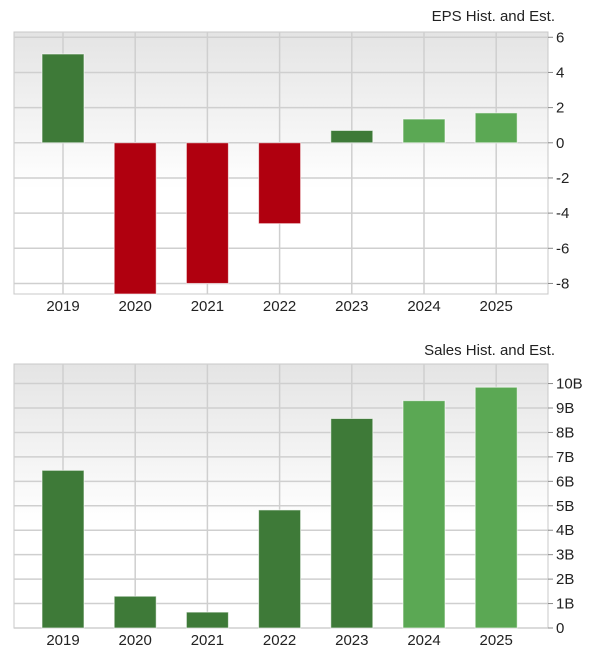 This screenshot has height=659, width=604. I want to click on eps-x-tick-label: 2024, so click(423, 306).